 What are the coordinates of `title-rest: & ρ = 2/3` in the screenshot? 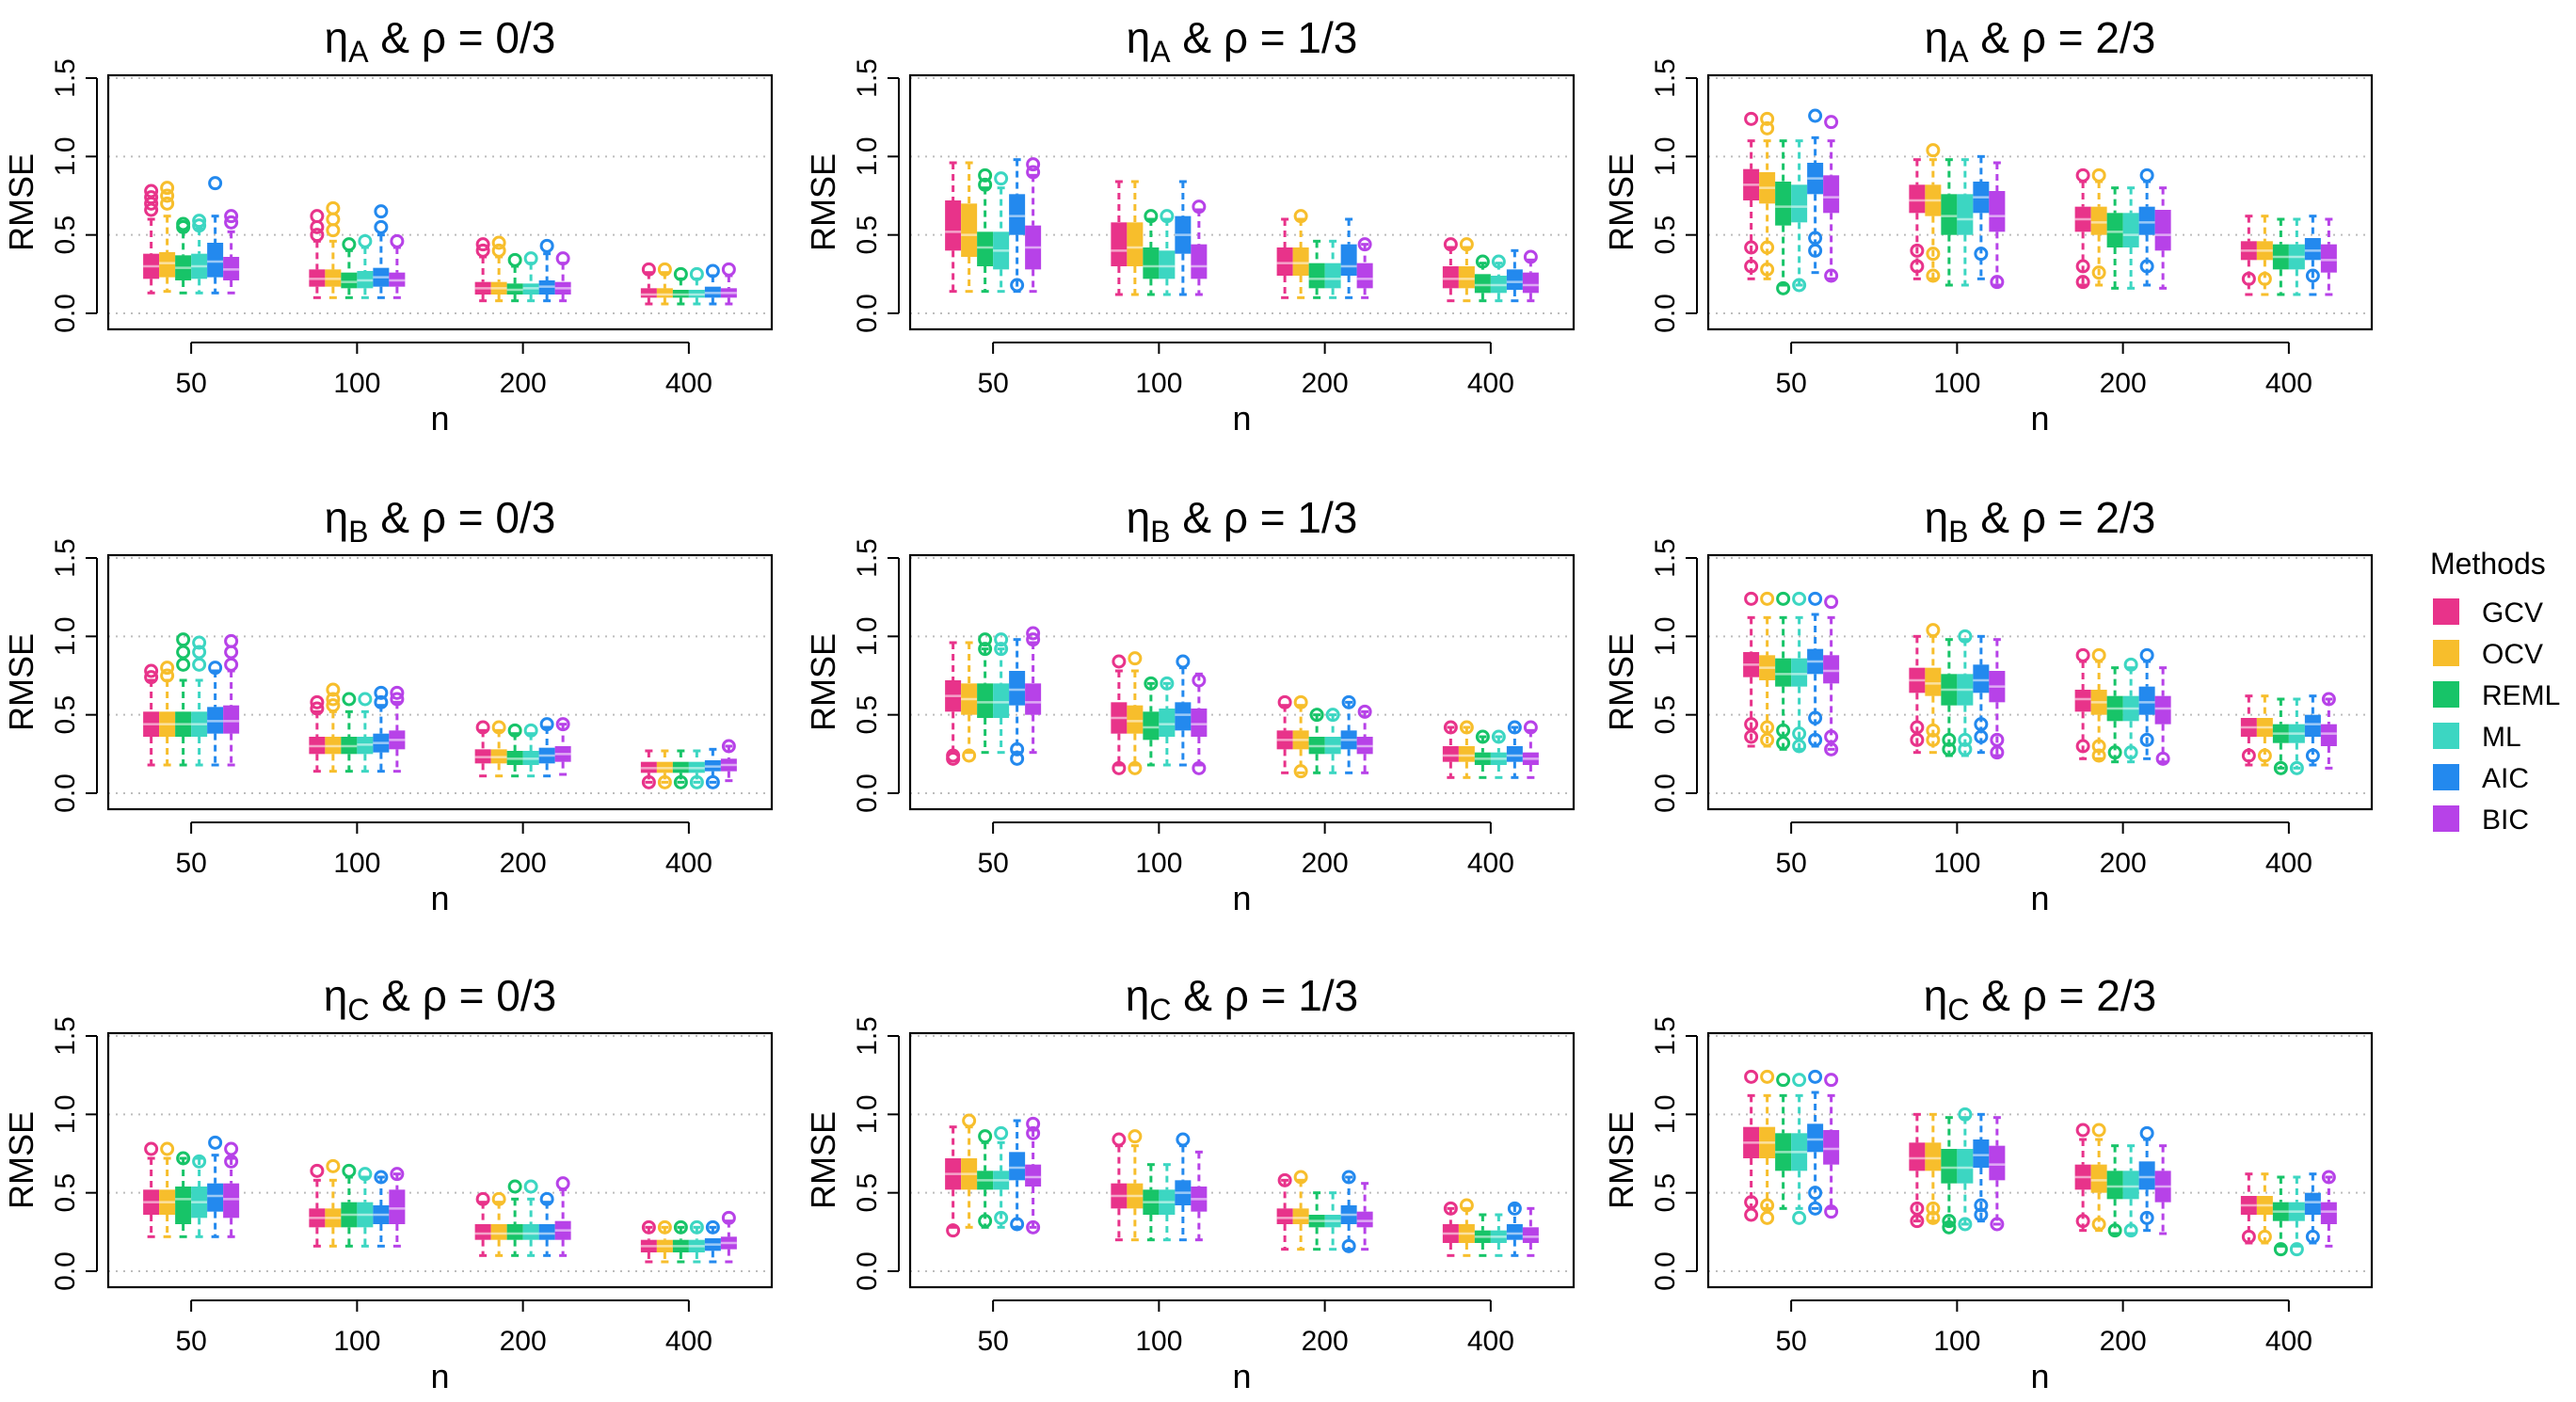 It's located at (2062, 37).